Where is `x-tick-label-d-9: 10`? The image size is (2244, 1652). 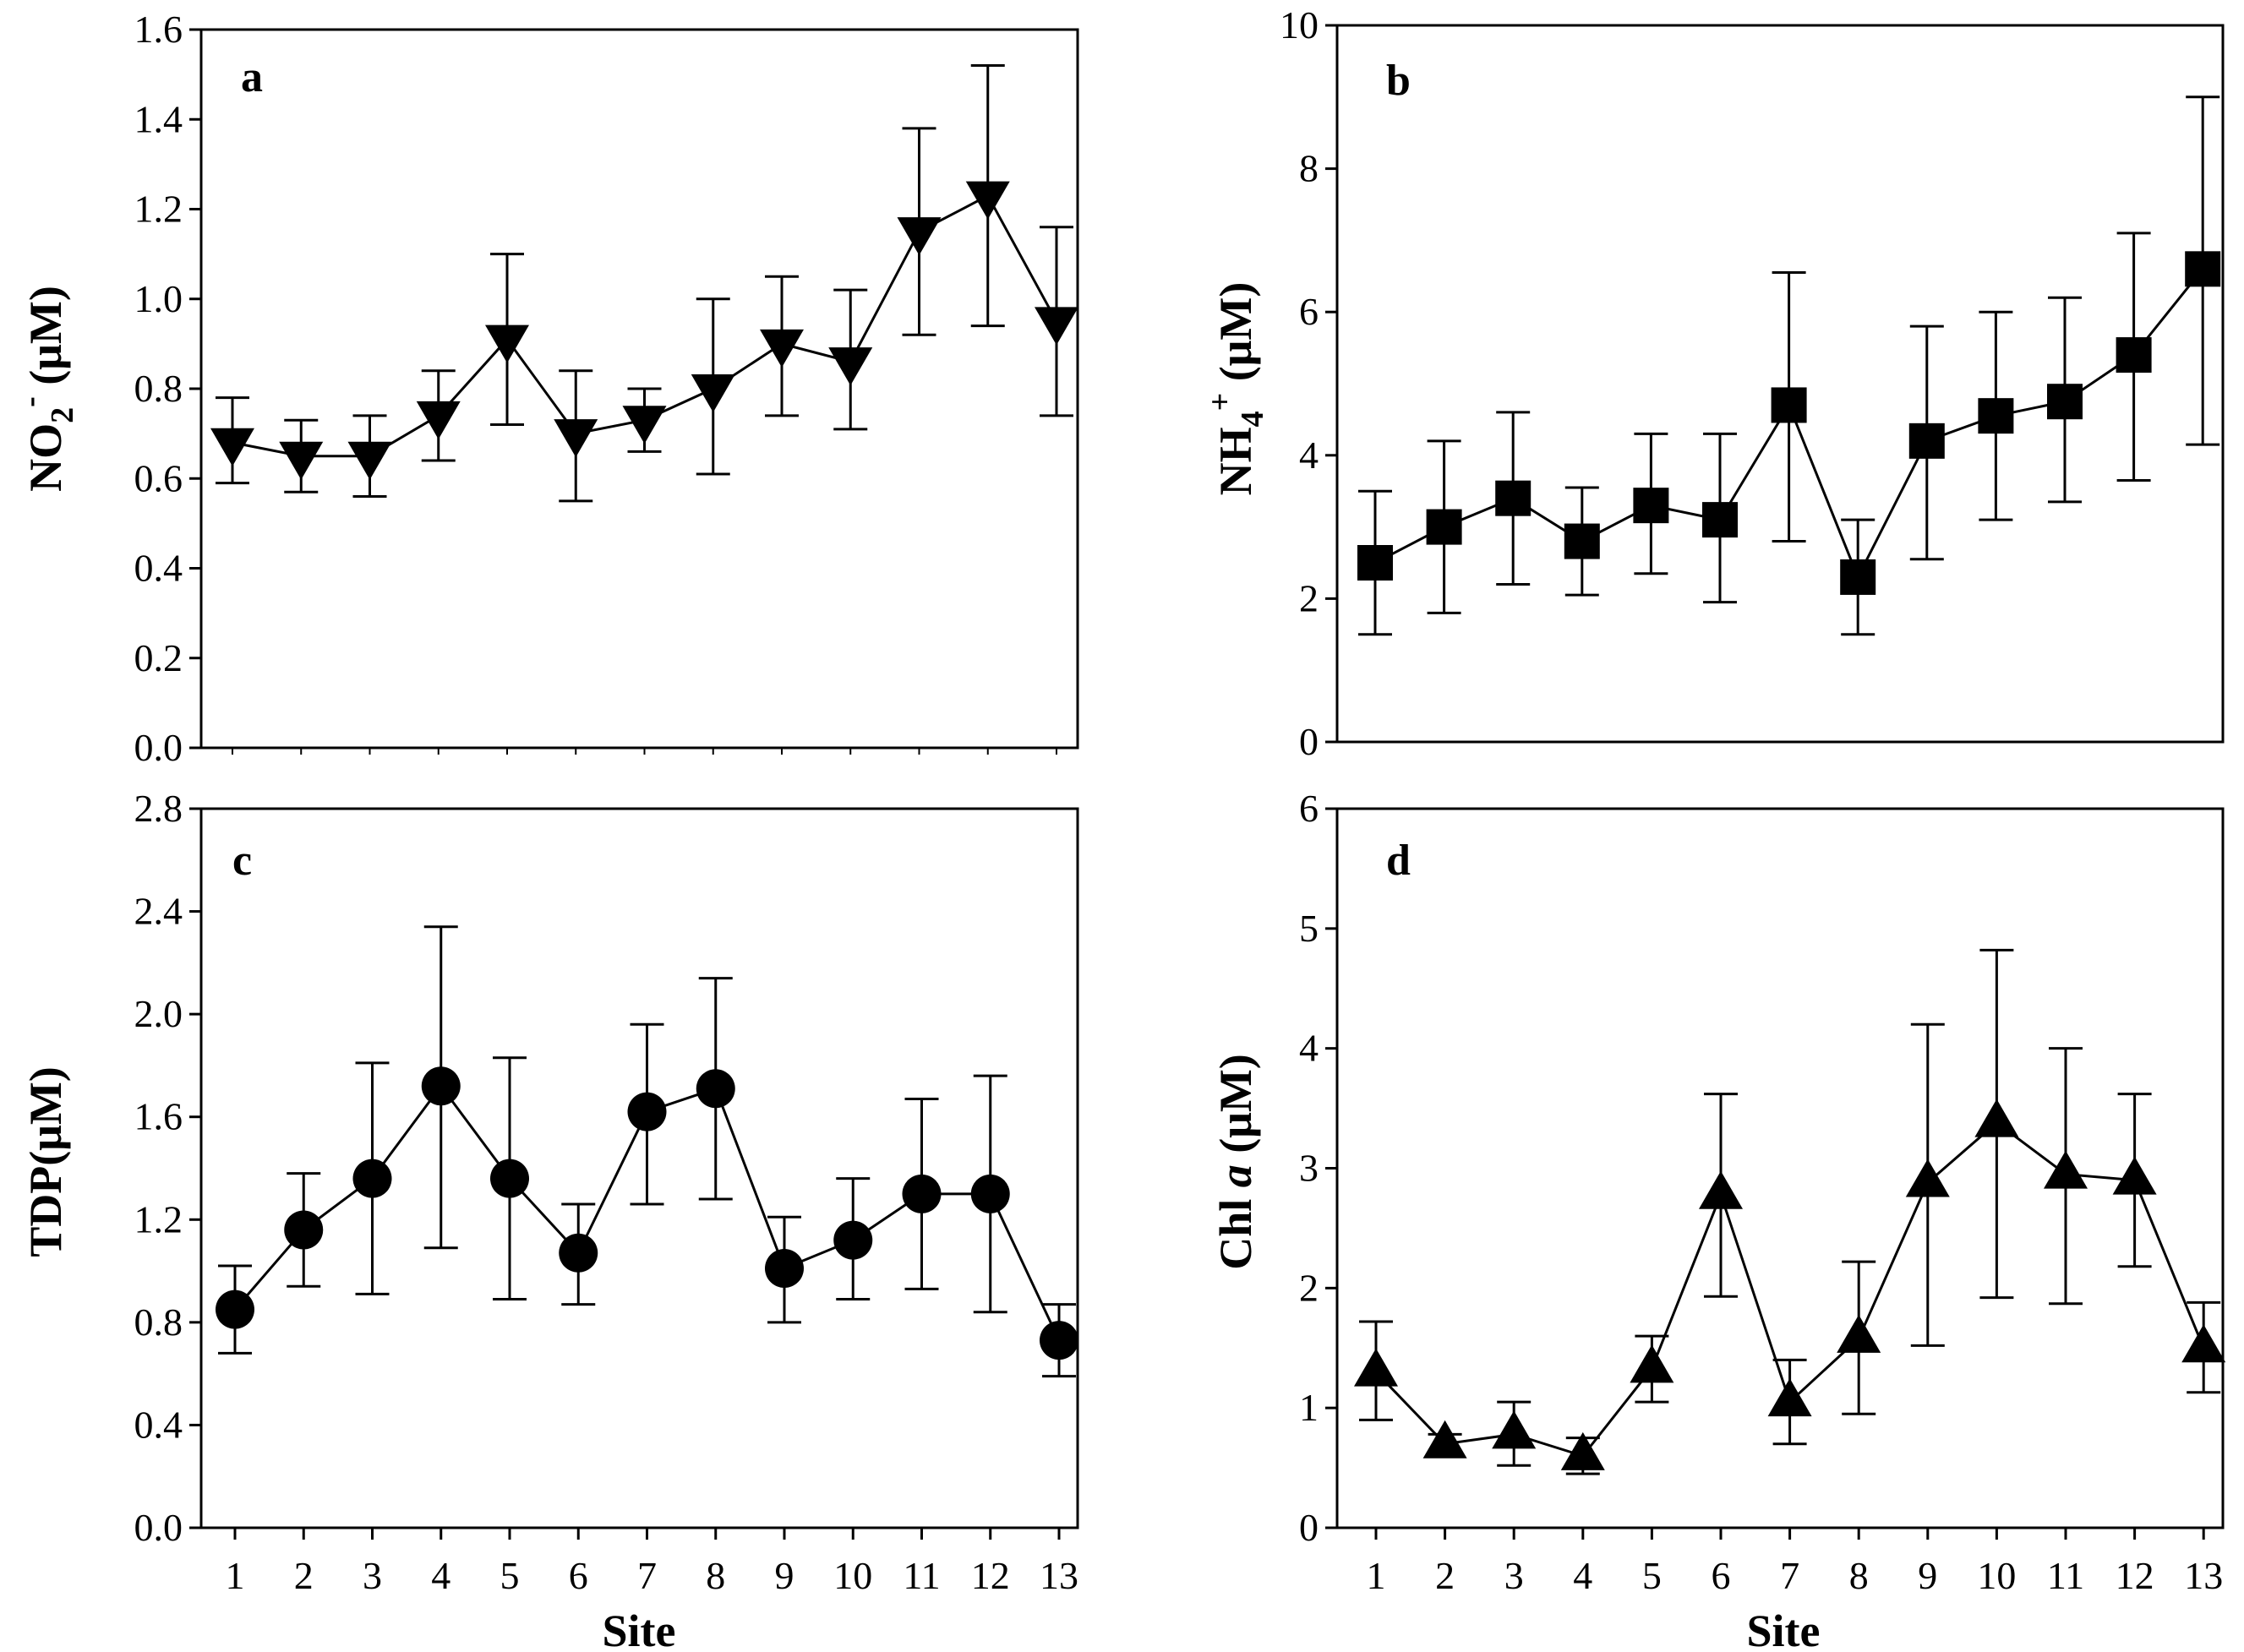 x-tick-label-d-9: 10 is located at coordinates (1996, 1575).